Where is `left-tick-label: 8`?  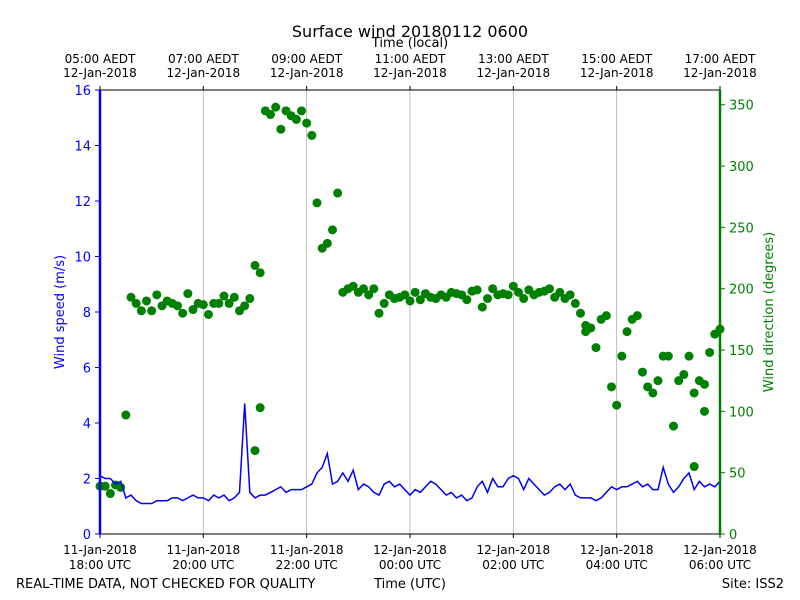 left-tick-label: 8 is located at coordinates (87, 313).